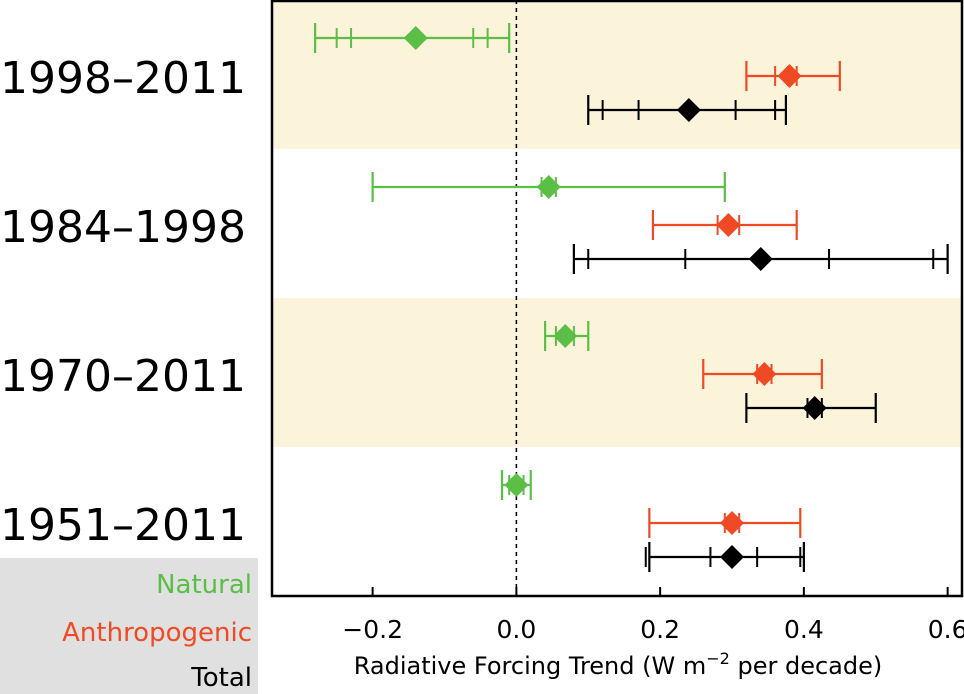 The image size is (964, 694). I want to click on x-tick-label-2: 0.2, so click(660, 629).